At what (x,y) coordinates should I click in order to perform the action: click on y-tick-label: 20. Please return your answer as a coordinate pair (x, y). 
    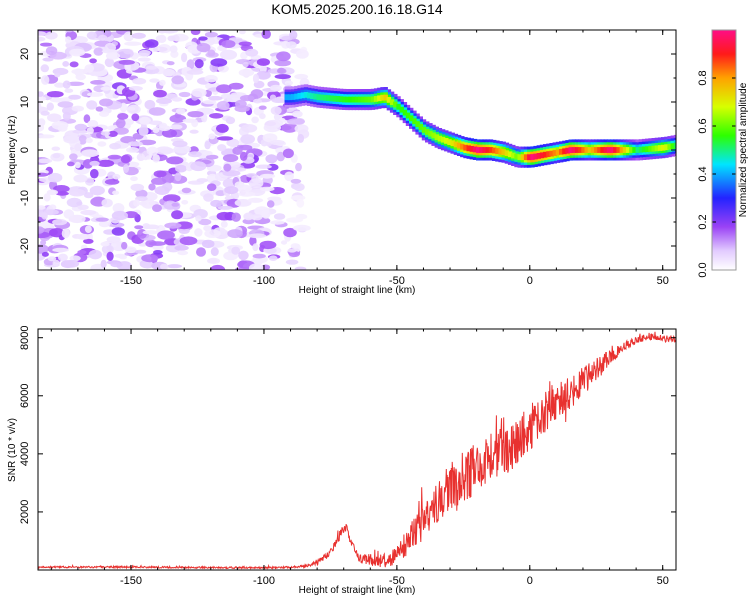
    Looking at the image, I should click on (25, 54).